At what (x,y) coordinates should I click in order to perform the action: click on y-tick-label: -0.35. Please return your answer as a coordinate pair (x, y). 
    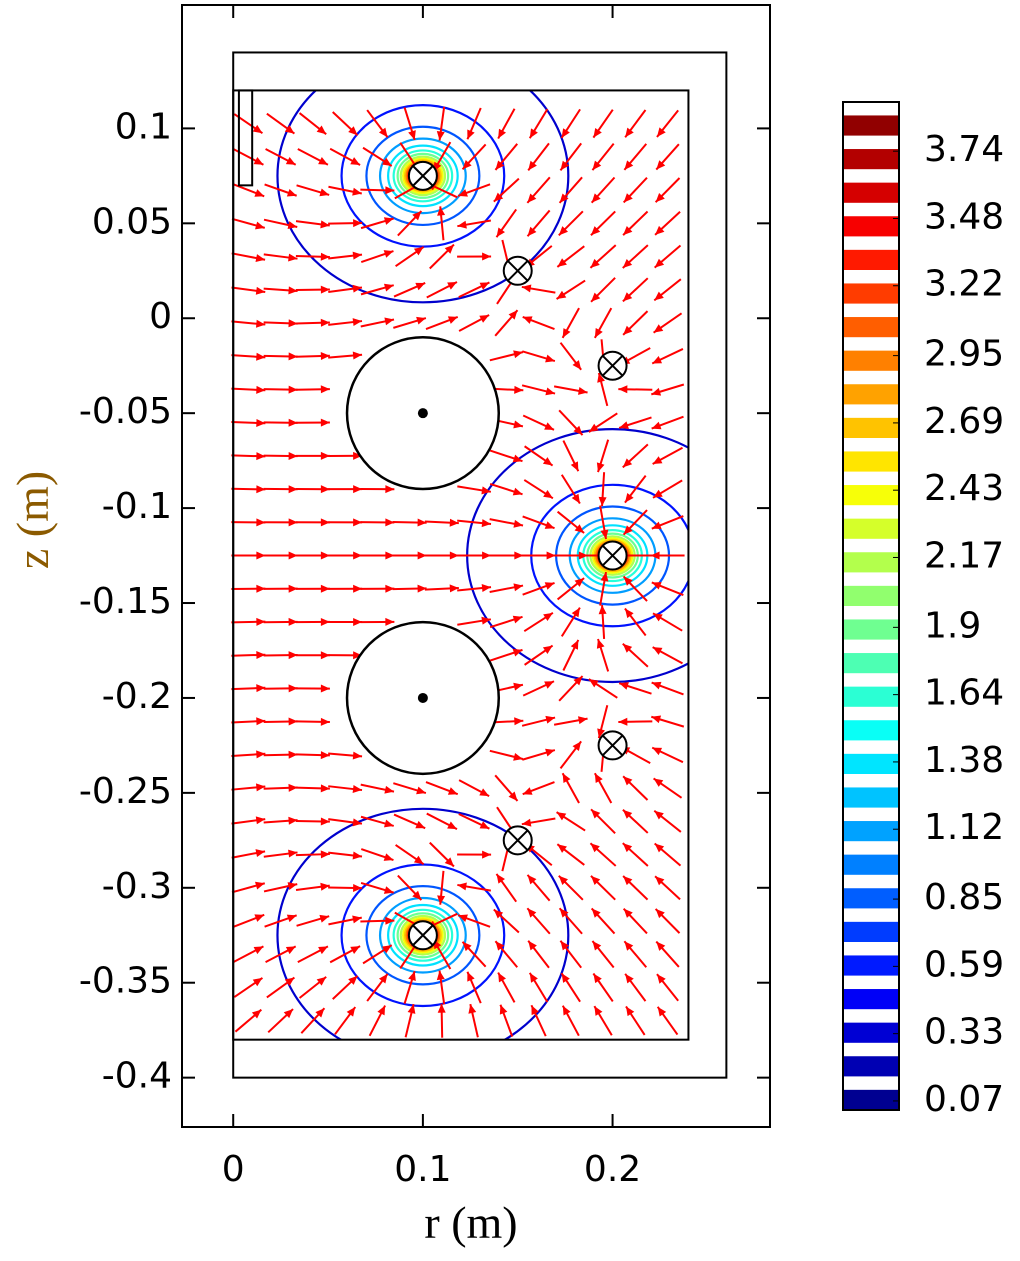
    Looking at the image, I should click on (125, 981).